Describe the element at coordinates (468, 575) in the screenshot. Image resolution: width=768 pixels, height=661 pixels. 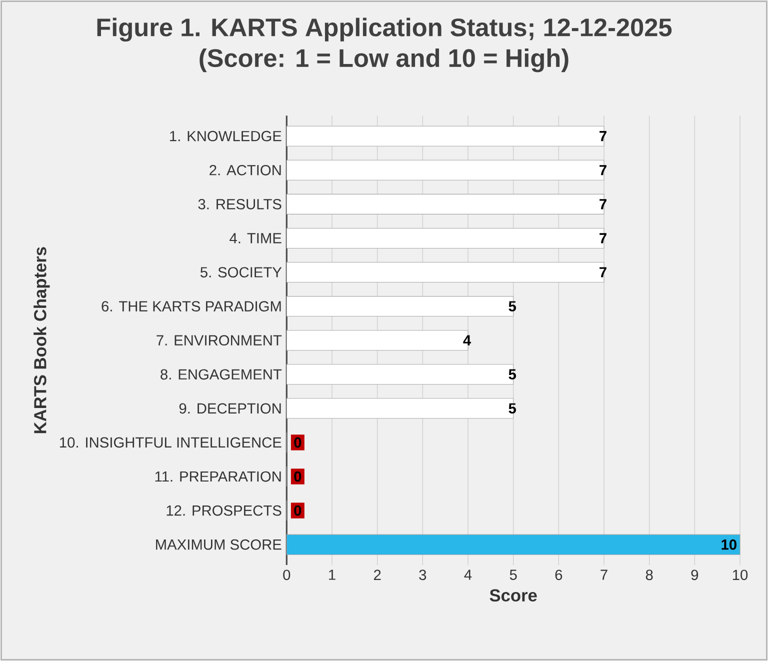
I see `x-tick-label: 4` at that location.